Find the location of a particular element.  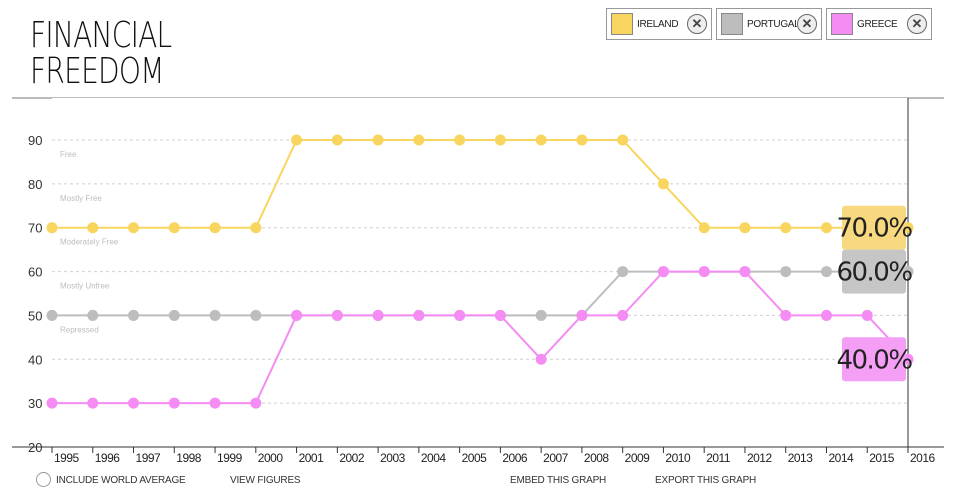

page-title: FINANCIAL FREEDOM is located at coordinates (101, 53).